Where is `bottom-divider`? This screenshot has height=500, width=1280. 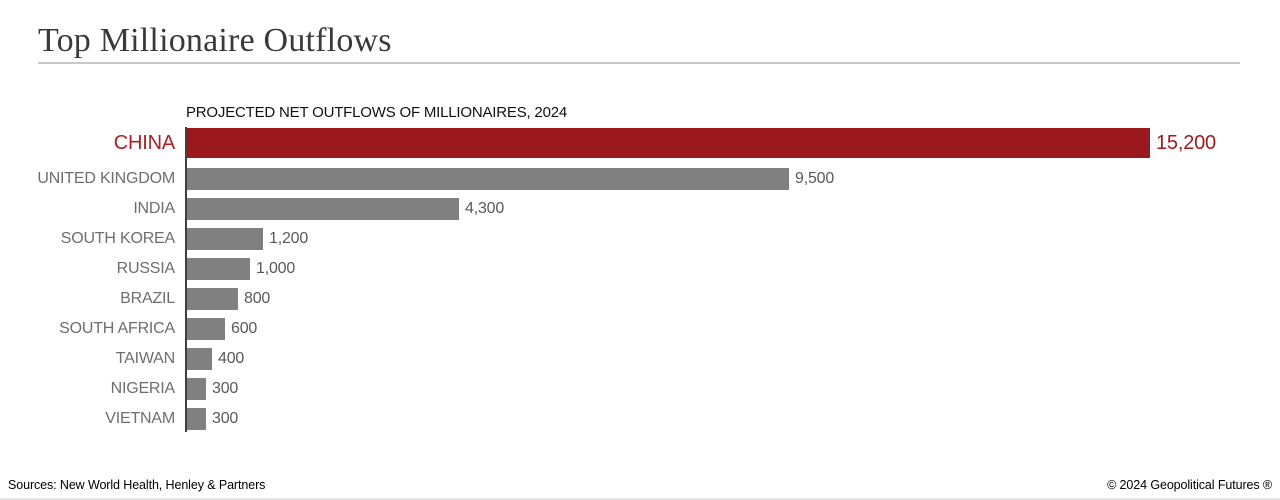
bottom-divider is located at coordinates (640, 499).